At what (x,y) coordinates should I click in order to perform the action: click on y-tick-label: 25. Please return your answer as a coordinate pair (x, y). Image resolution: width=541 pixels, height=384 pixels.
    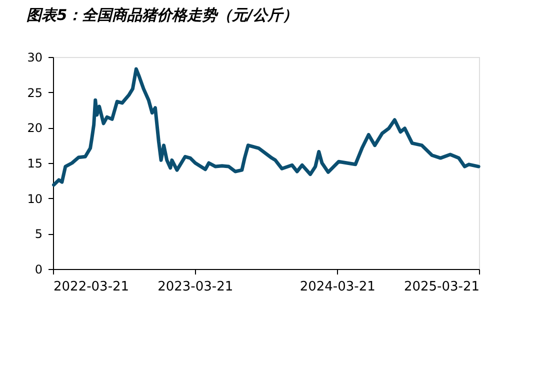
    Looking at the image, I should click on (34, 93).